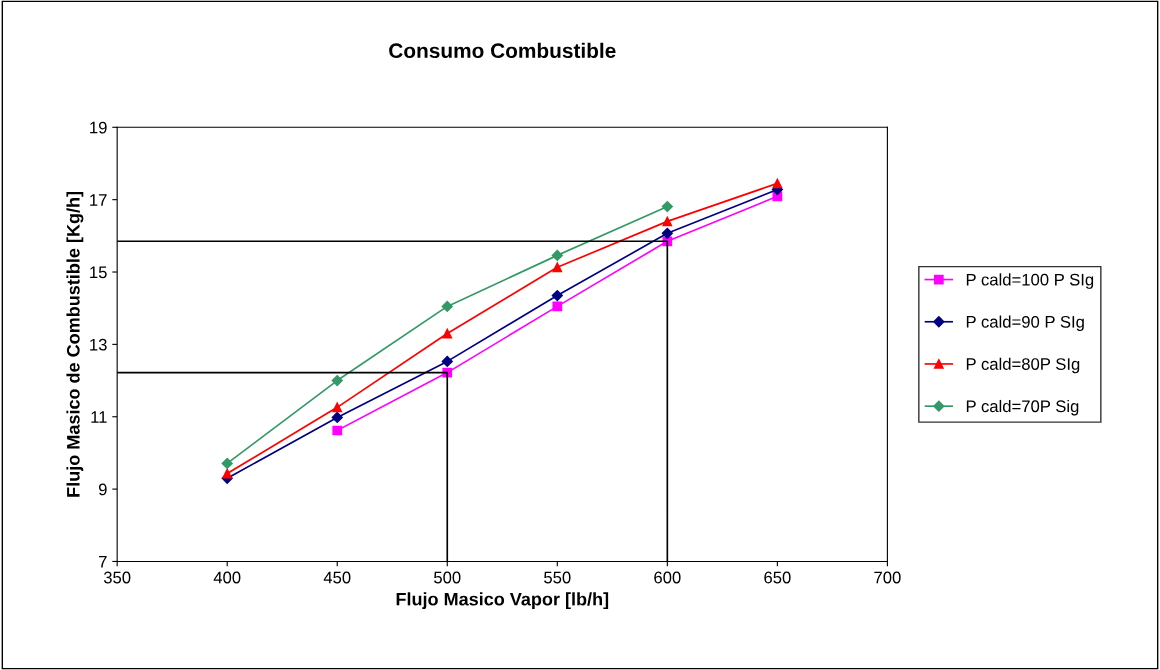 The image size is (1160, 670). Describe the element at coordinates (117, 577) in the screenshot. I see `x-tick-label: 350` at that location.